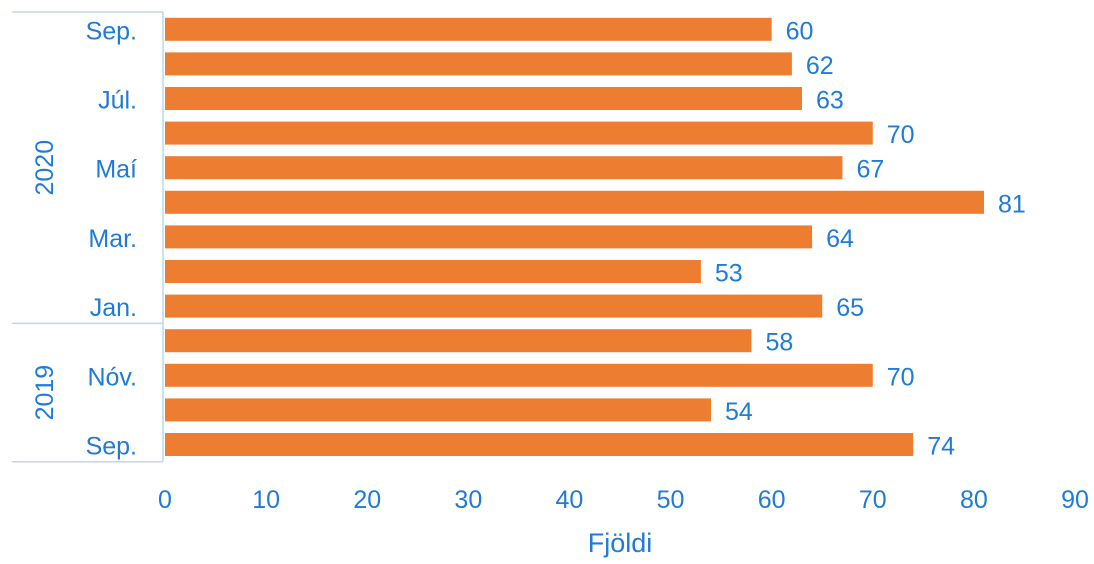  What do you see at coordinates (1075, 500) in the screenshot?
I see `x-tick-label: 90` at bounding box center [1075, 500].